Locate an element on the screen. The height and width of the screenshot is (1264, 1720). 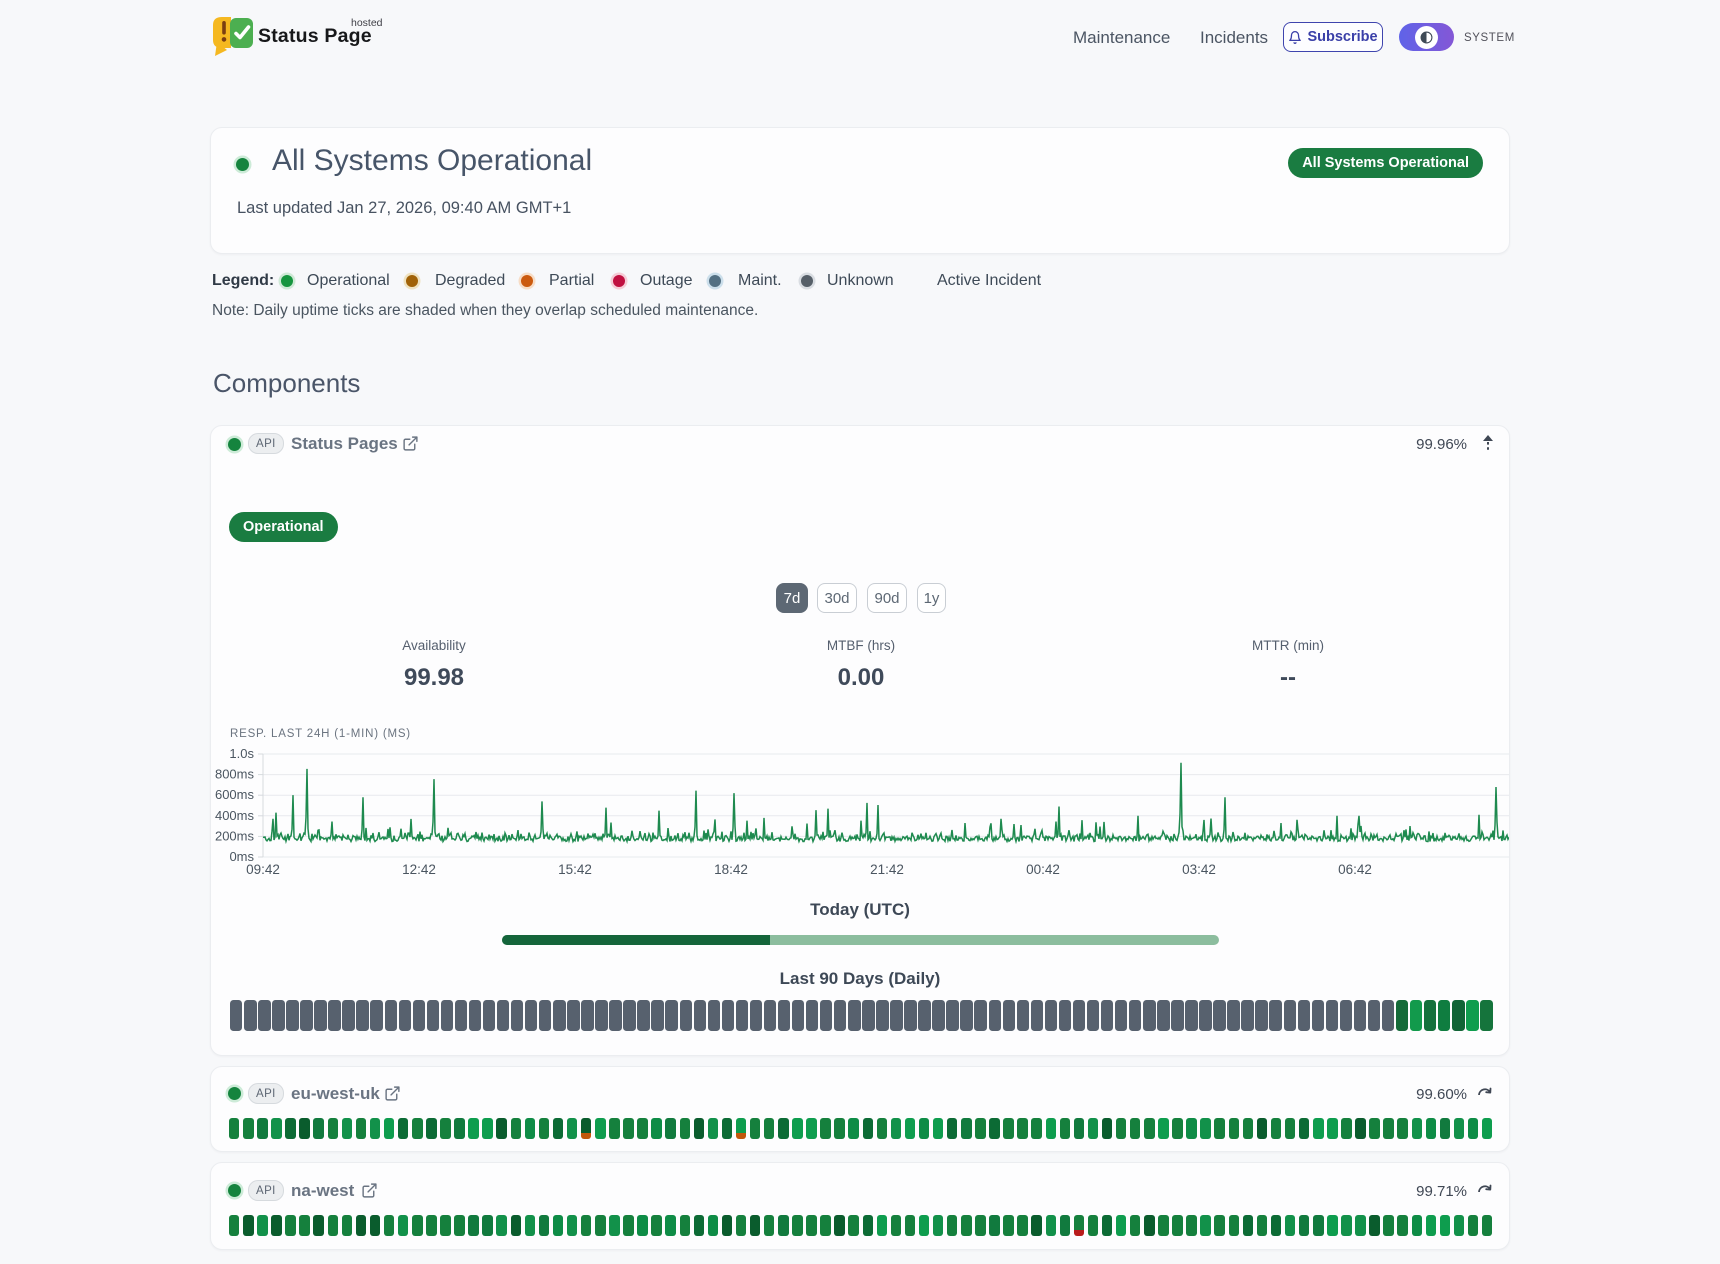
svg-text: 21:42 is located at coordinates (887, 869).